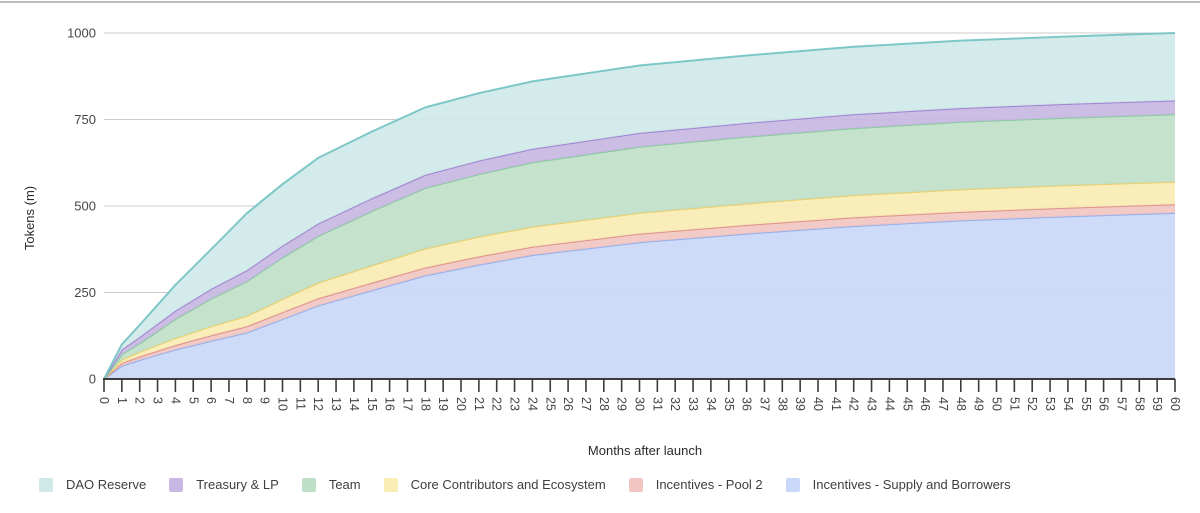 The height and width of the screenshot is (513, 1200). Describe the element at coordinates (461, 404) in the screenshot. I see `x-tick-label-20: 20` at that location.